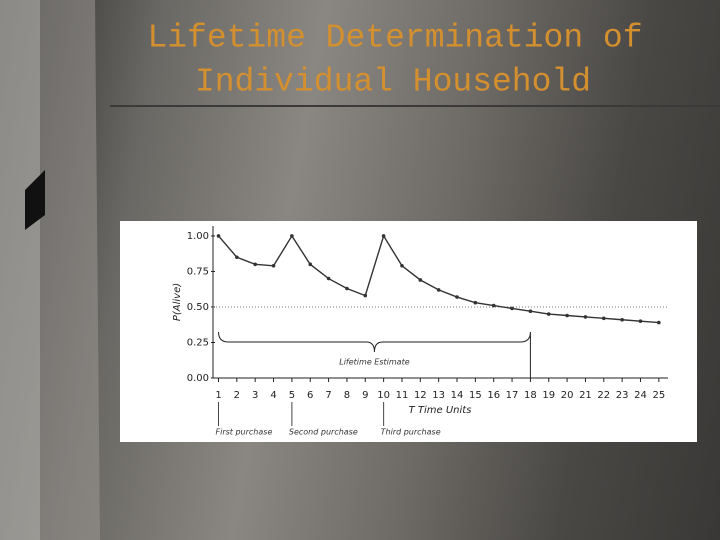 The image size is (720, 540). Describe the element at coordinates (530, 395) in the screenshot. I see `x-tick-label: 18` at that location.